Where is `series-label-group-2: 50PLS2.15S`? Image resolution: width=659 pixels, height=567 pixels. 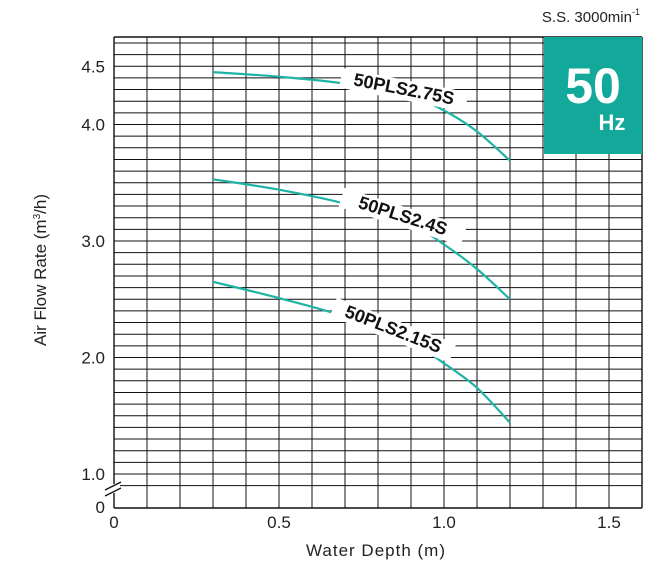 series-label-group-2: 50PLS2.15S is located at coordinates (393, 330).